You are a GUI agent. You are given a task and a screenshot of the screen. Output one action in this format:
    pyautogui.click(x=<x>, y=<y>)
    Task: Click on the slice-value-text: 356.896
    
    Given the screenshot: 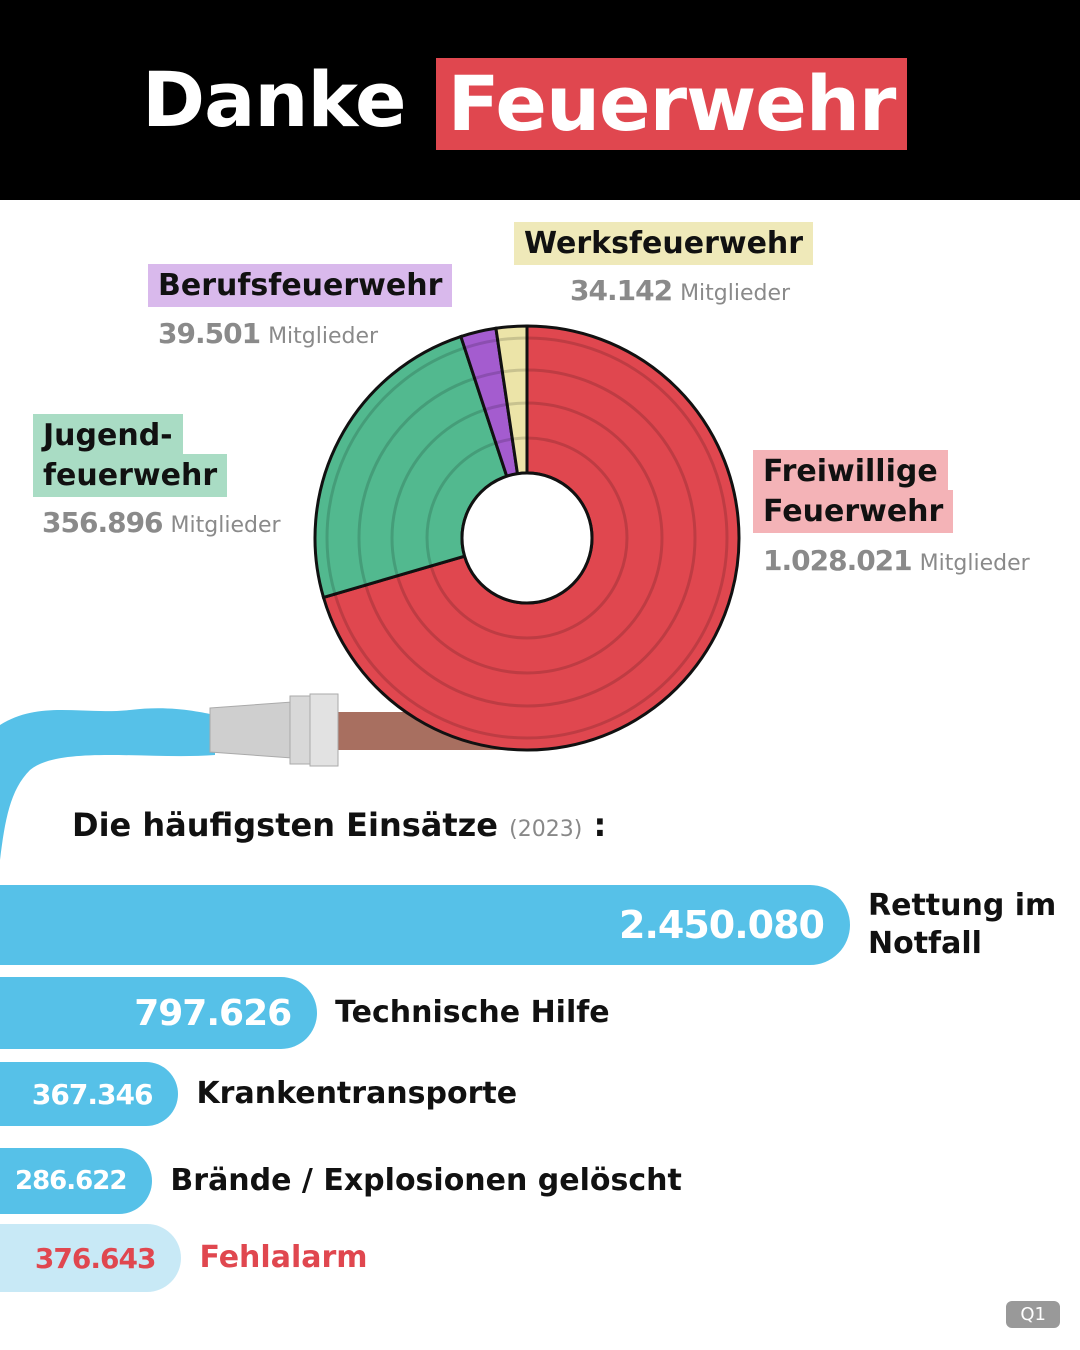 What is the action you would take?
    pyautogui.click(x=103, y=522)
    